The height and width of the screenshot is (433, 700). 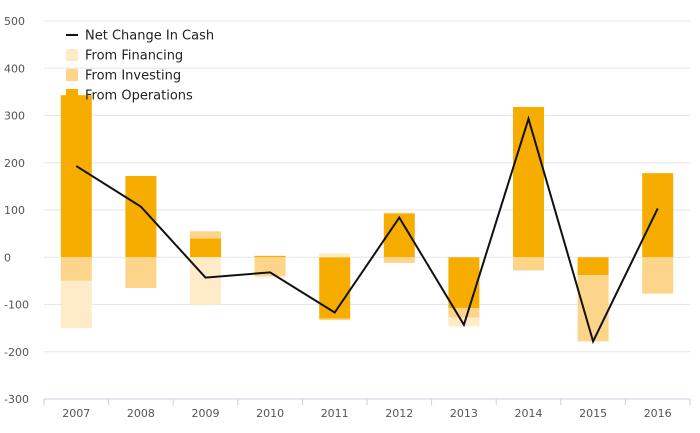 I want to click on y-tick-label: 400, so click(x=14, y=68).